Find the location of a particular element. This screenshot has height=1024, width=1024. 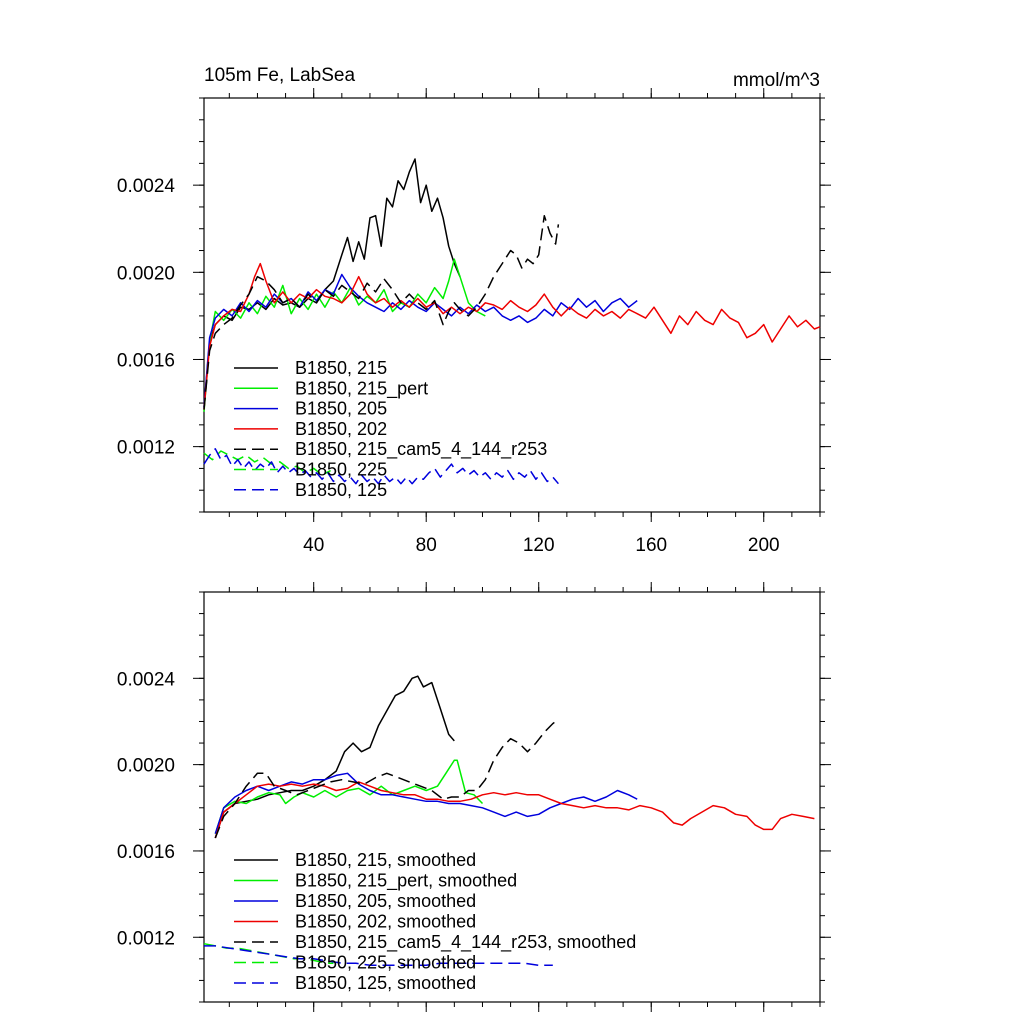

x-tick-label: 120 is located at coordinates (539, 545).